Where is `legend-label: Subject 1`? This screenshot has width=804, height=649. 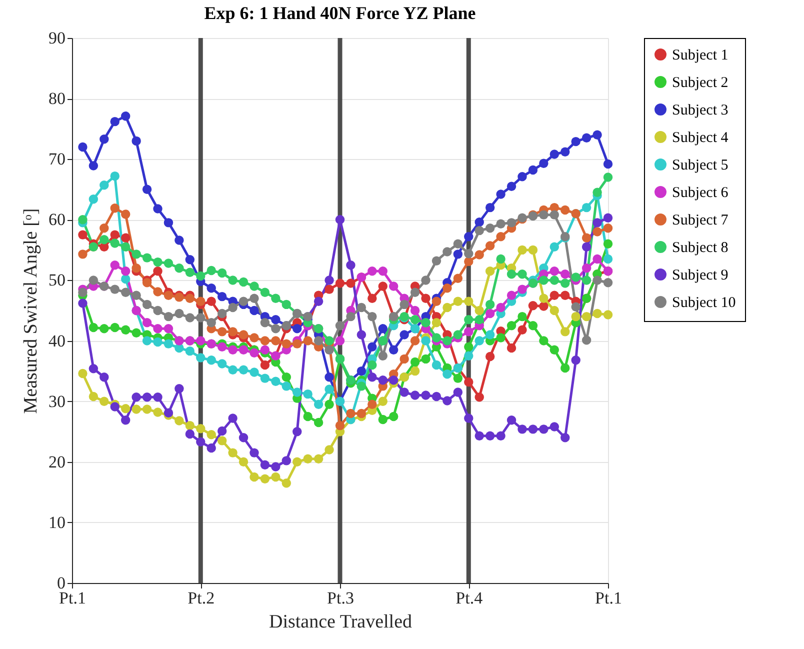 legend-label: Subject 1 is located at coordinates (700, 56).